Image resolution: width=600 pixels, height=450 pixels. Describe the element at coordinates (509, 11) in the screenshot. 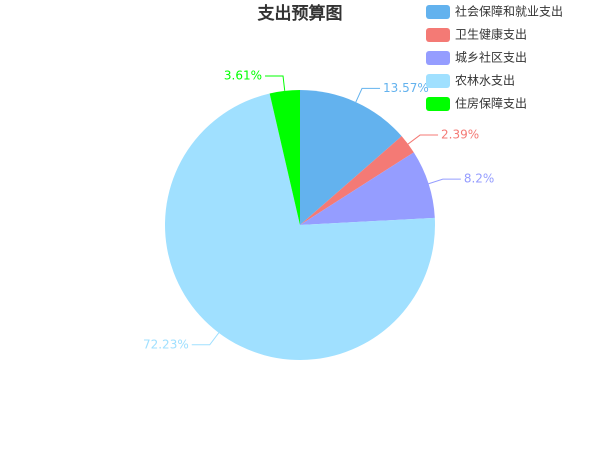

I see `legend-label: 社会保障和就业支出` at that location.